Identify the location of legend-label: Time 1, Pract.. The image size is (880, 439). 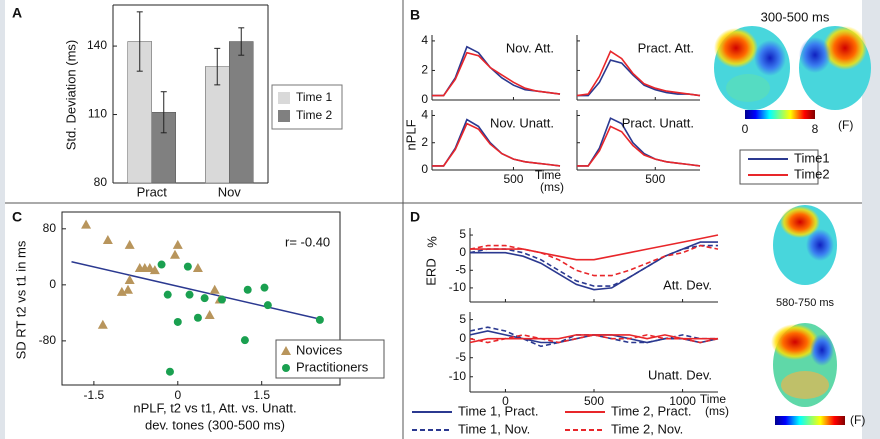
(498, 410).